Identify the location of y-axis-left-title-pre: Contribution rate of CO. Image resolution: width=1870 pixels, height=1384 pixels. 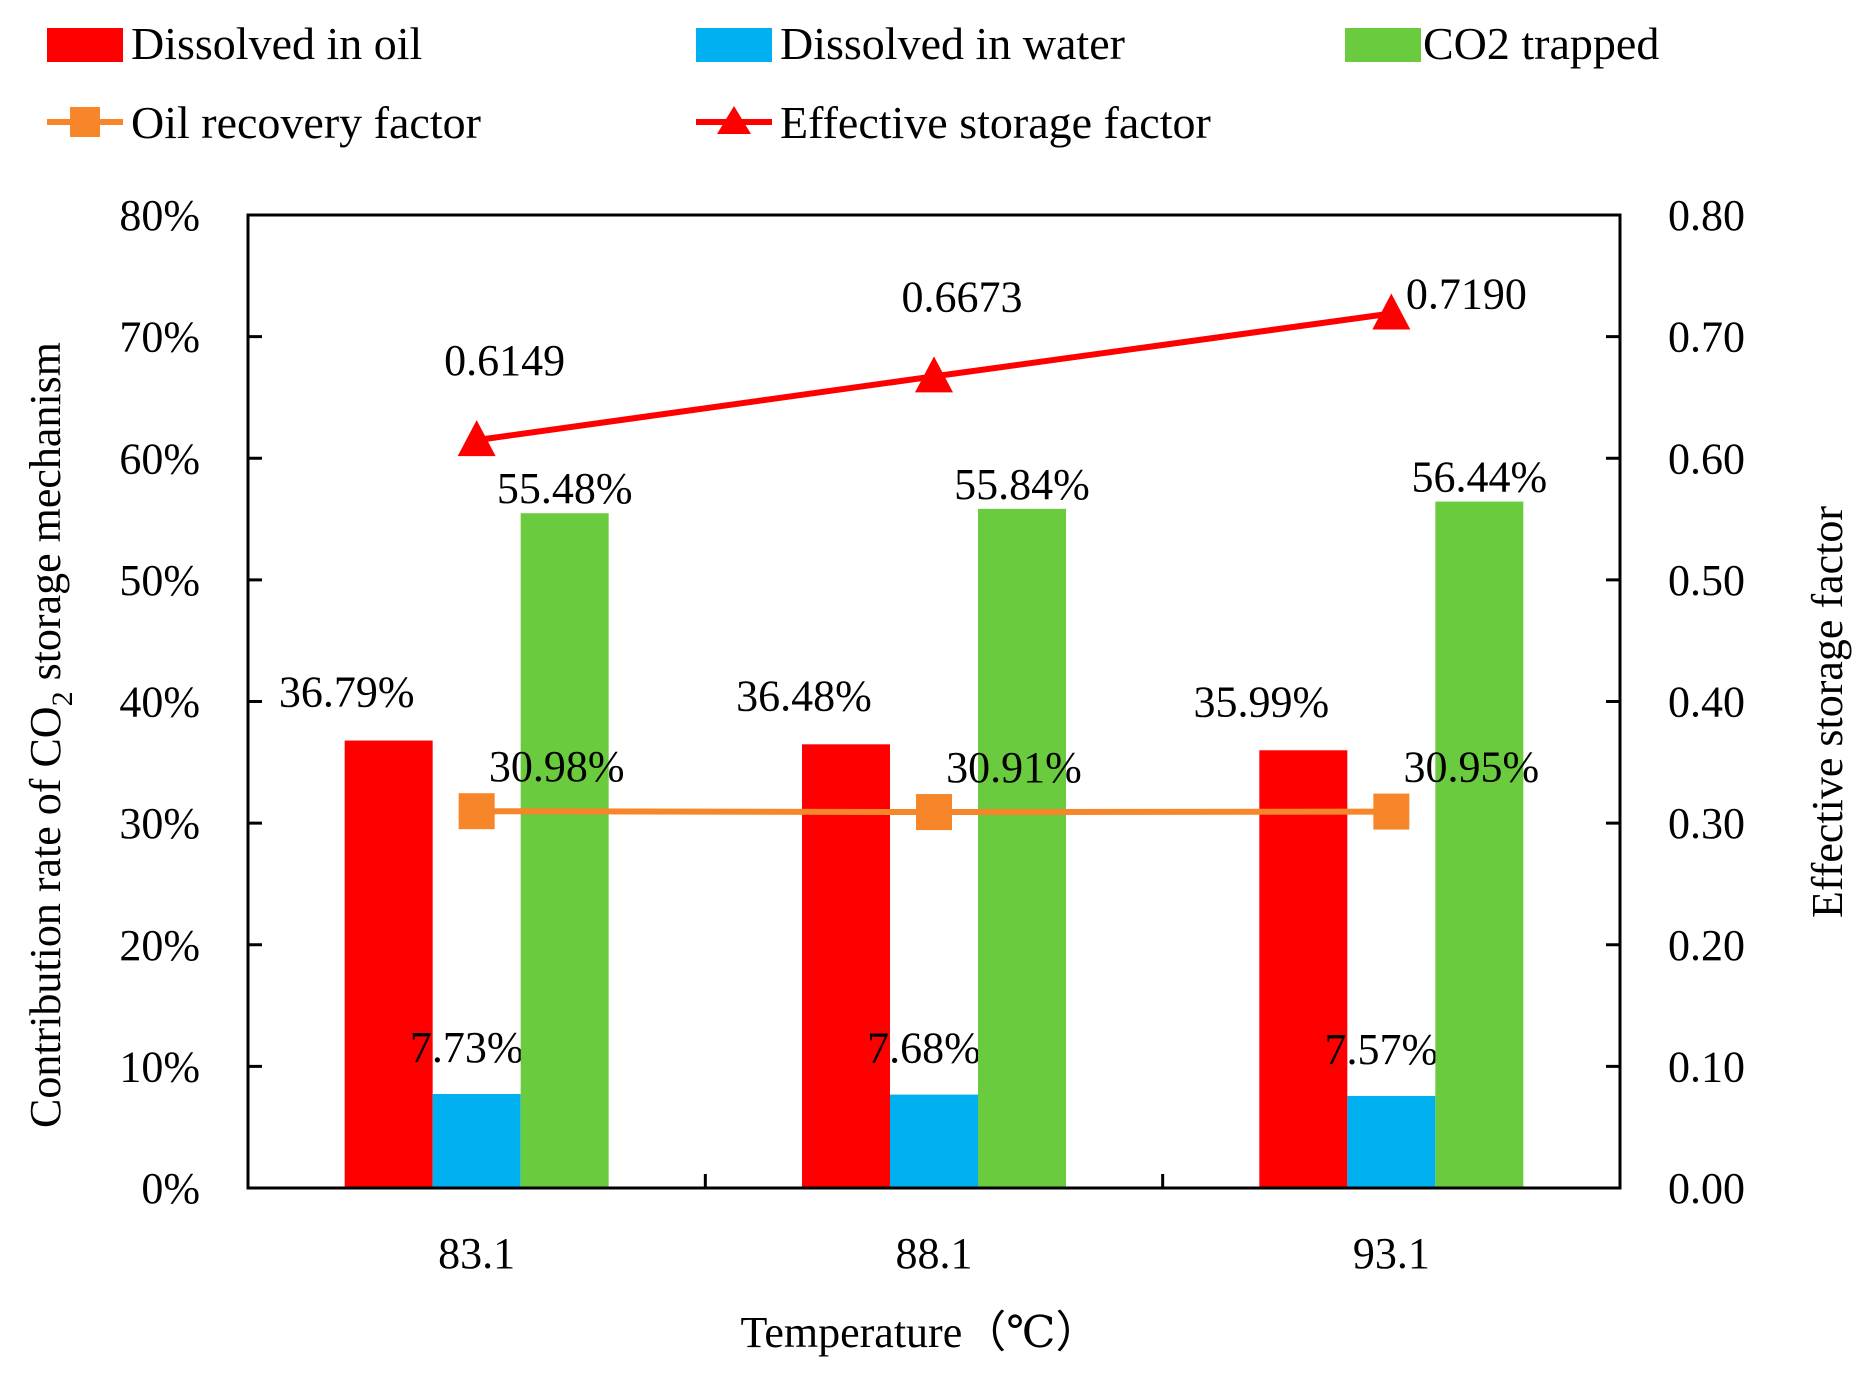
(45, 917).